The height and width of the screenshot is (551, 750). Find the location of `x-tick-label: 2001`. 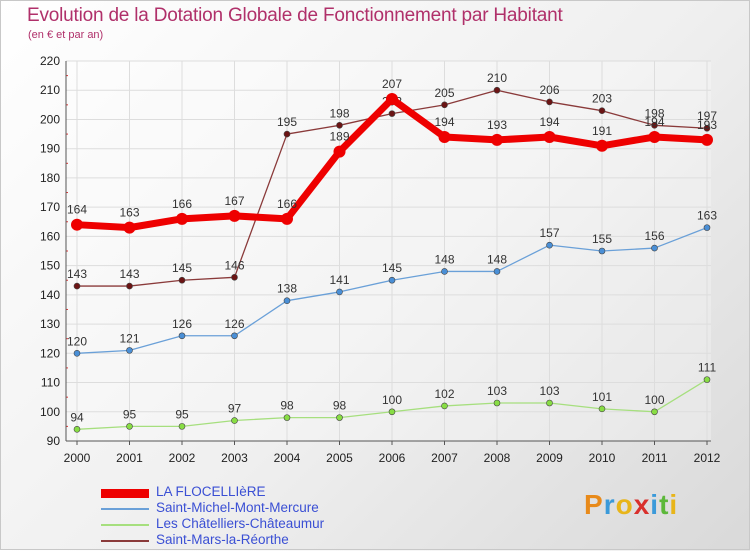

x-tick-label: 2001 is located at coordinates (129, 458).